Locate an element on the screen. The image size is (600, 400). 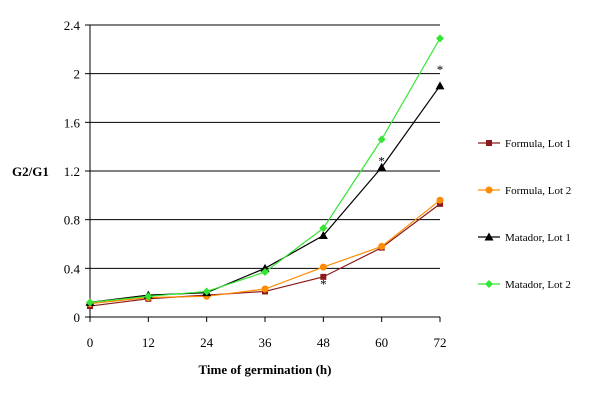
y-tick-label: 1.2 is located at coordinates (72, 171).